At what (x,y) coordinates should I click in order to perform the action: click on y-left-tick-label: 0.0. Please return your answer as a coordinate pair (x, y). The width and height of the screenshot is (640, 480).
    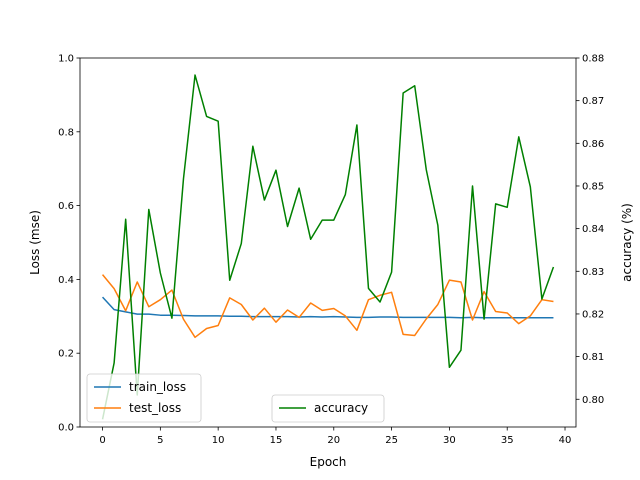
    Looking at the image, I should click on (66, 428).